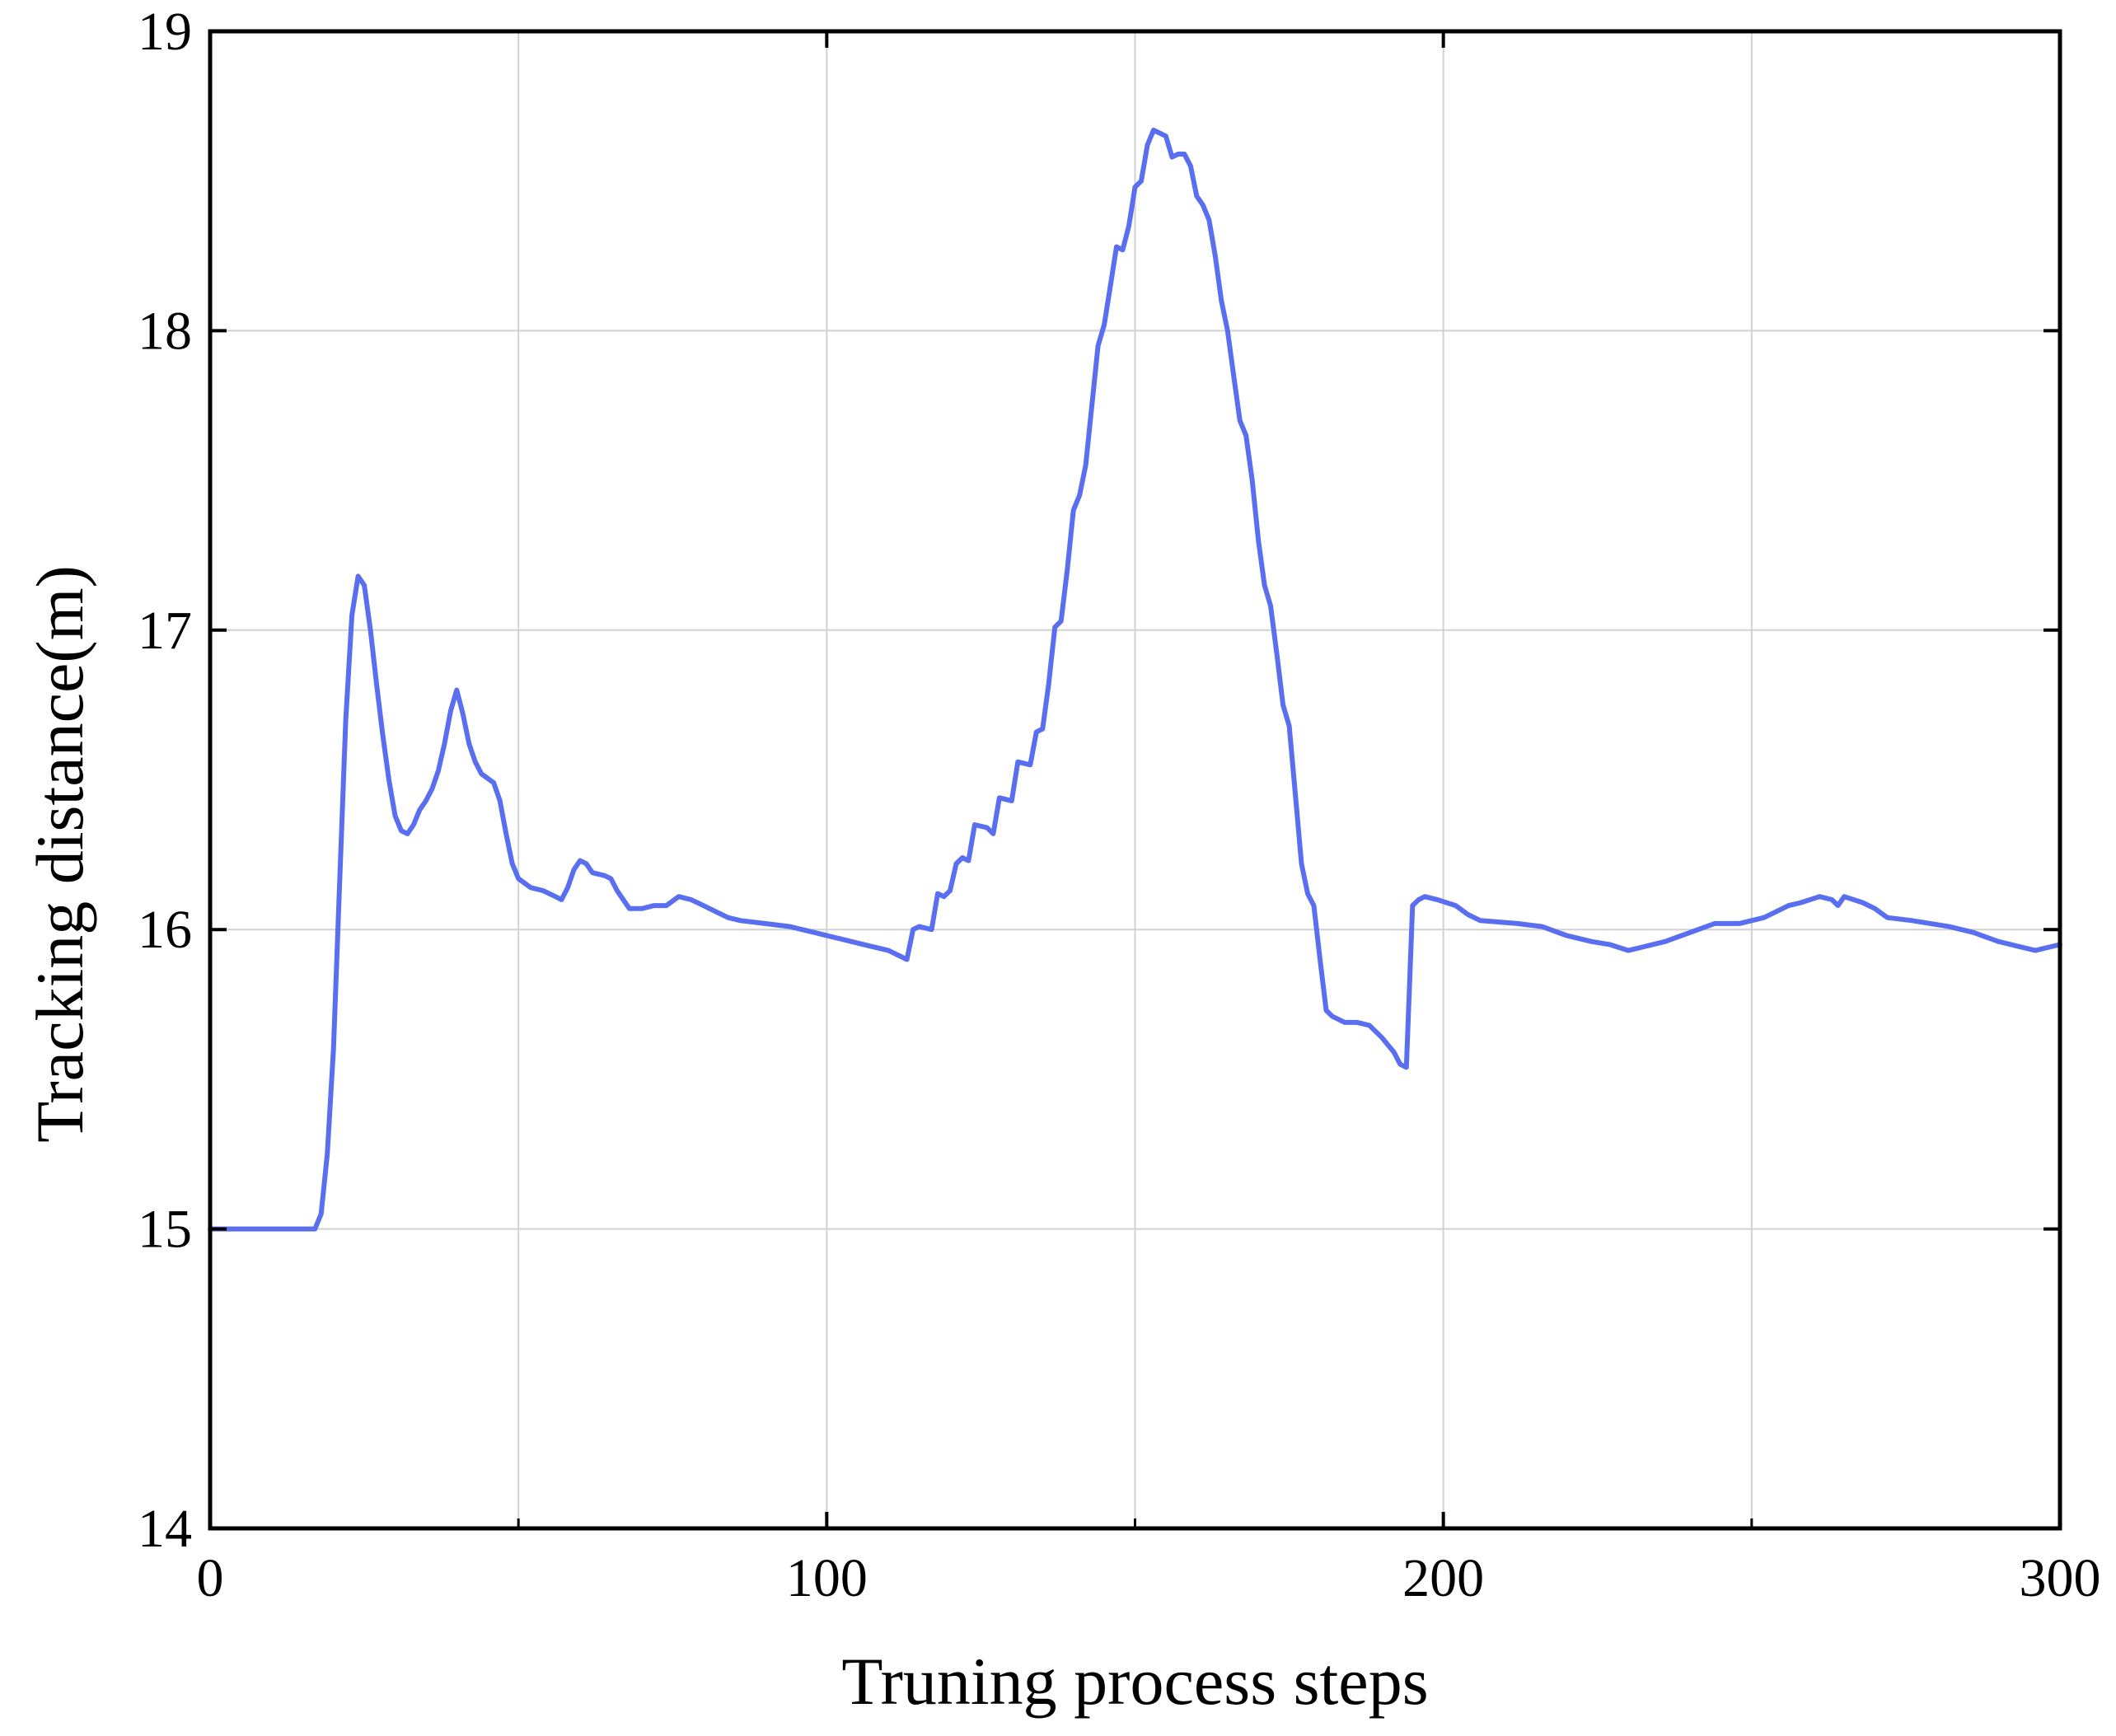 The width and height of the screenshot is (2116, 1736). What do you see at coordinates (165, 331) in the screenshot?
I see `y-tick-label: 18` at bounding box center [165, 331].